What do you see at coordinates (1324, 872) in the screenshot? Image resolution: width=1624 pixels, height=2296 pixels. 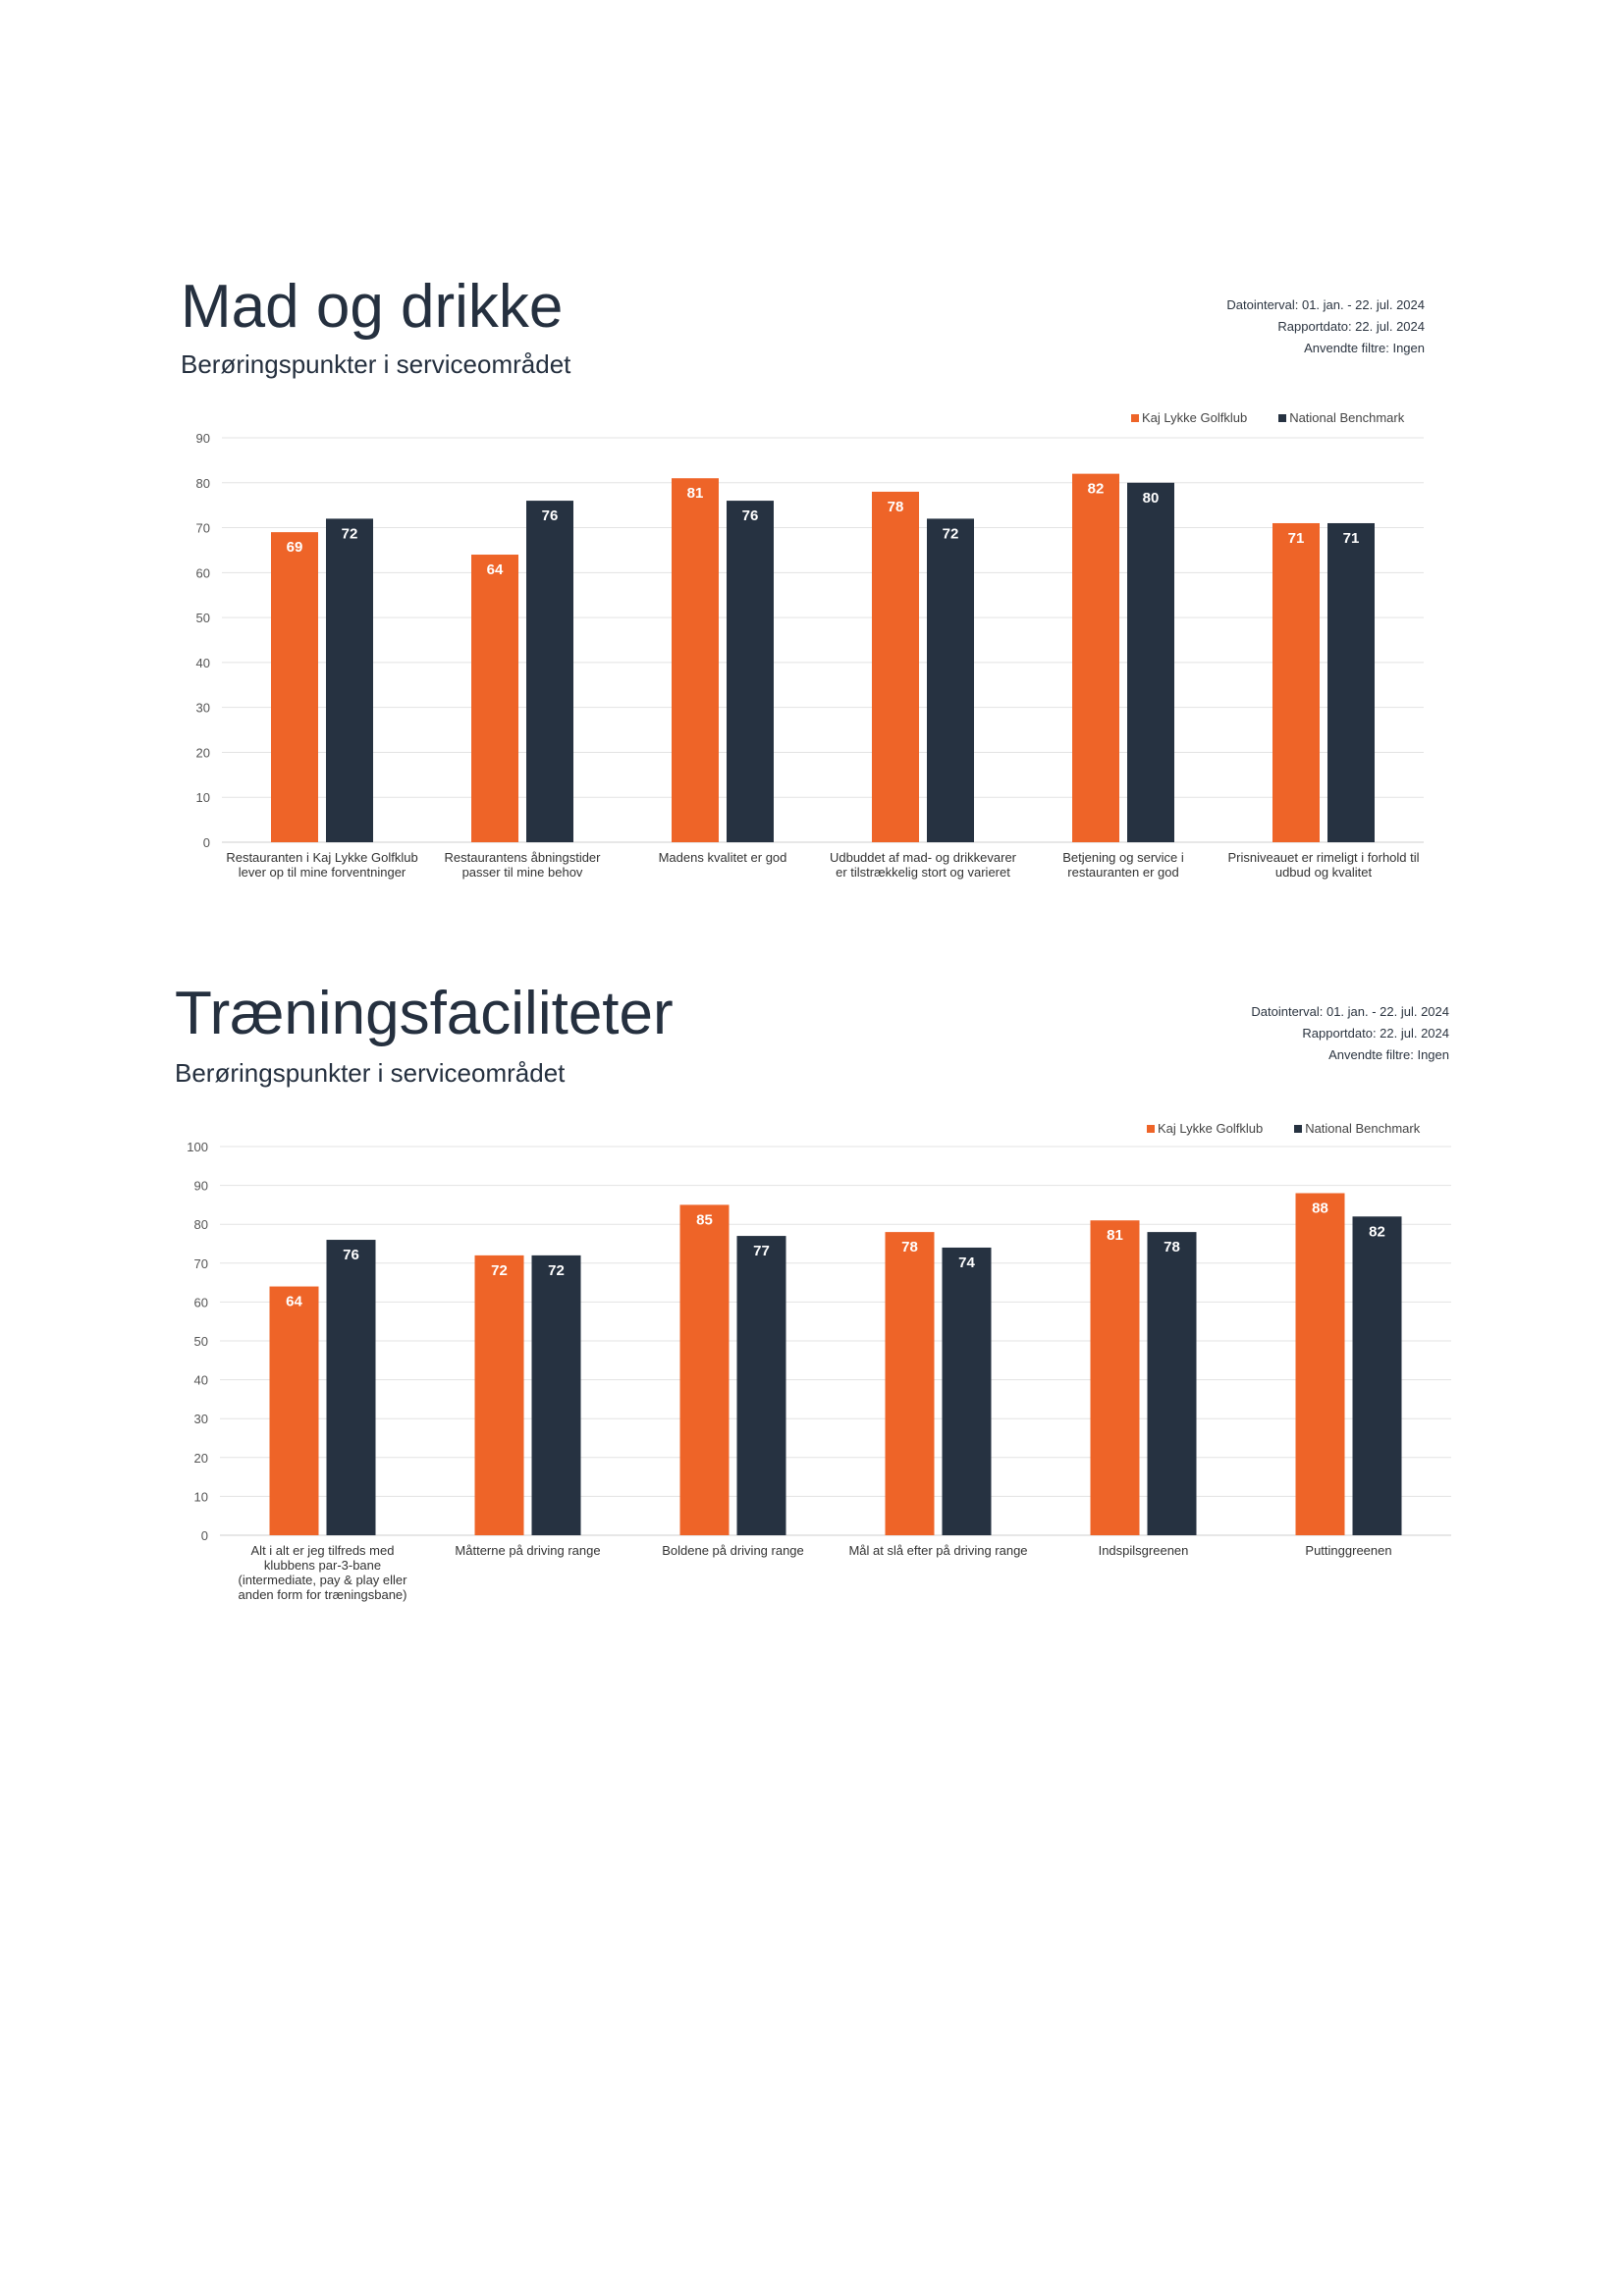 I see `x-category-label-line: udbud og kvalitet` at bounding box center [1324, 872].